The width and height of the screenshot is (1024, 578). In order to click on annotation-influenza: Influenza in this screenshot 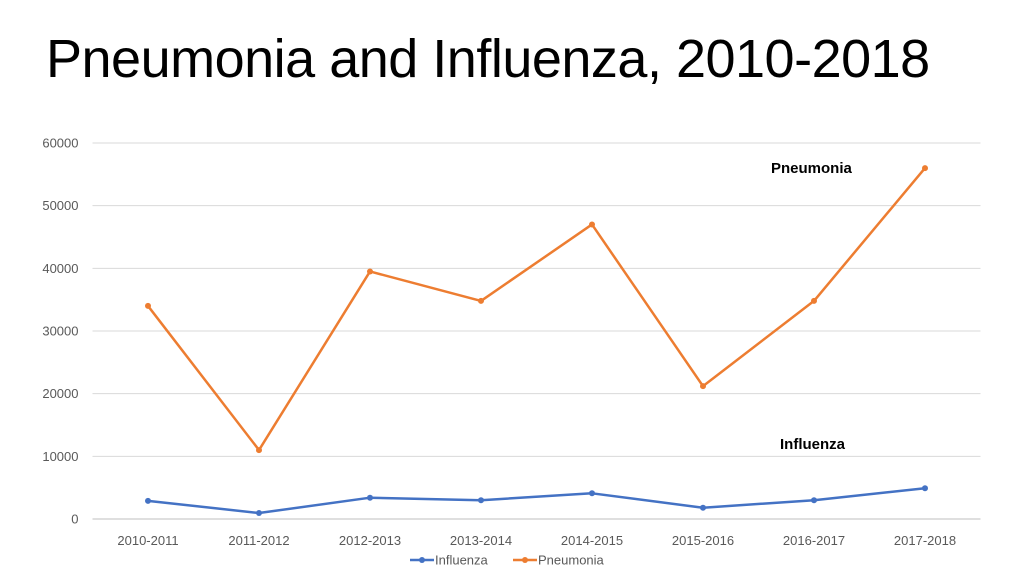, I will do `click(813, 444)`.